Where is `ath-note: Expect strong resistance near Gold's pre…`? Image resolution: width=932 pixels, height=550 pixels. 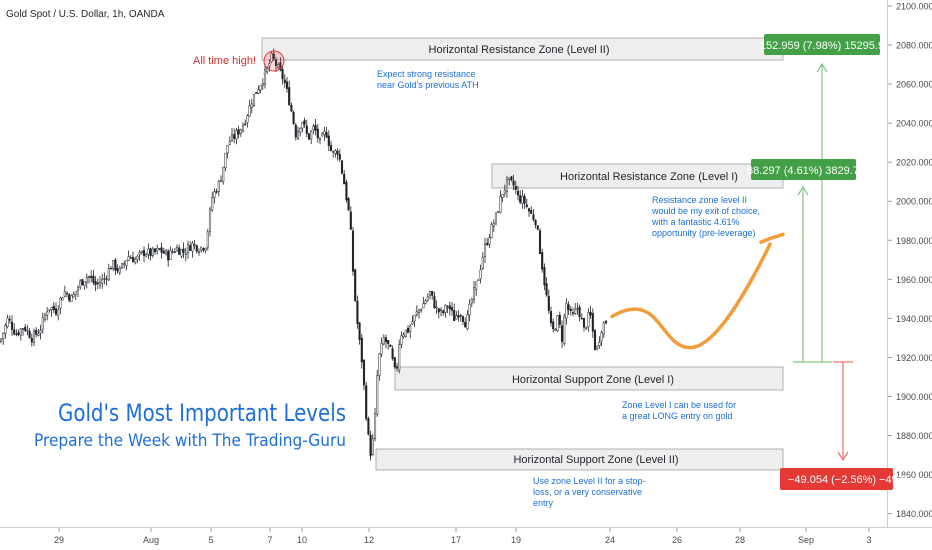 ath-note: Expect strong resistance near Gold's pre… is located at coordinates (428, 79).